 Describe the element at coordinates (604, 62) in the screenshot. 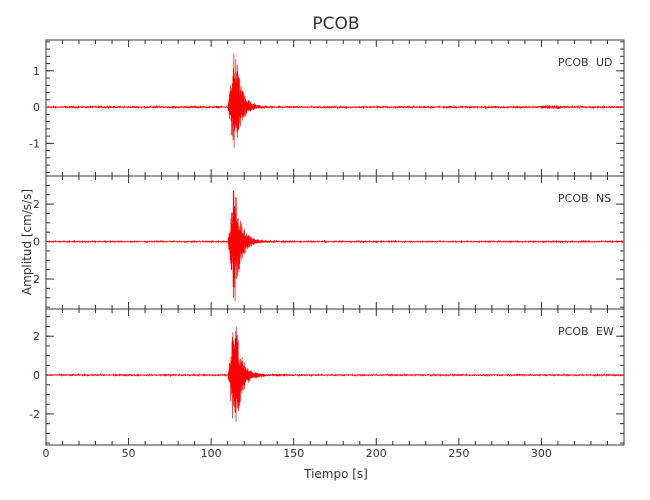

I see `panel-component-label: UD` at that location.